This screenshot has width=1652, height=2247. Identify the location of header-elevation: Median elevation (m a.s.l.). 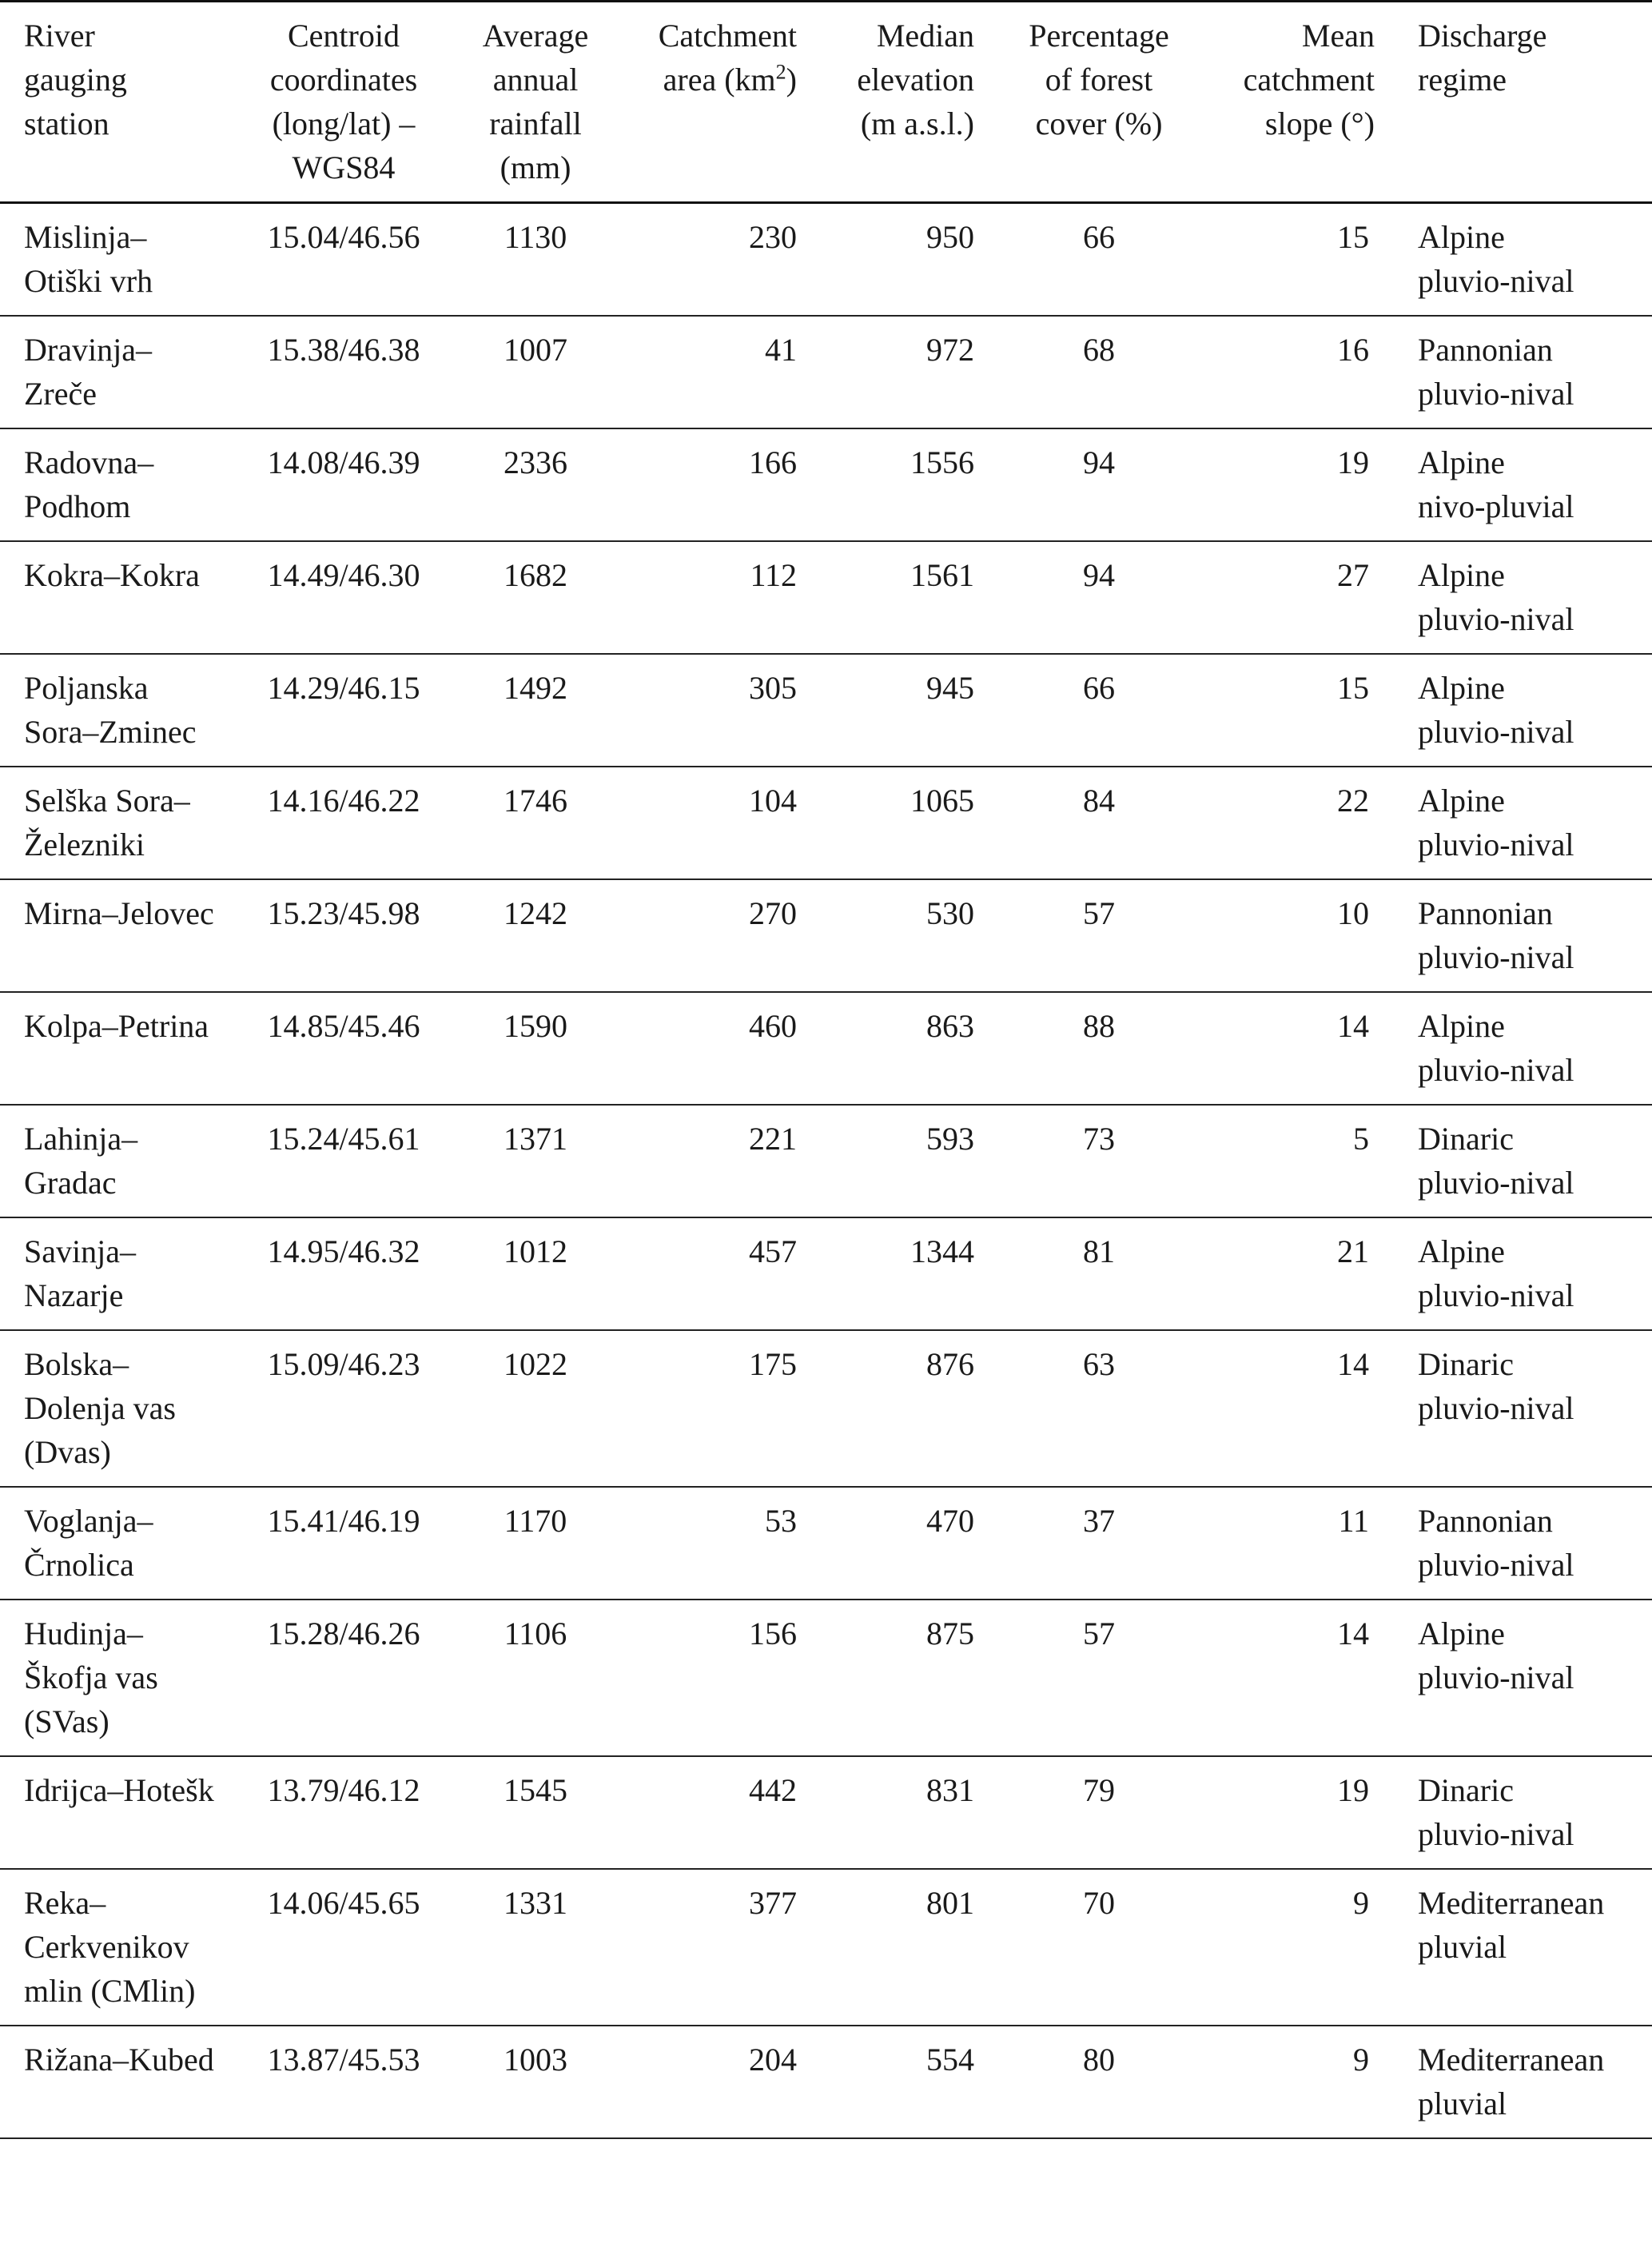
(915, 79).